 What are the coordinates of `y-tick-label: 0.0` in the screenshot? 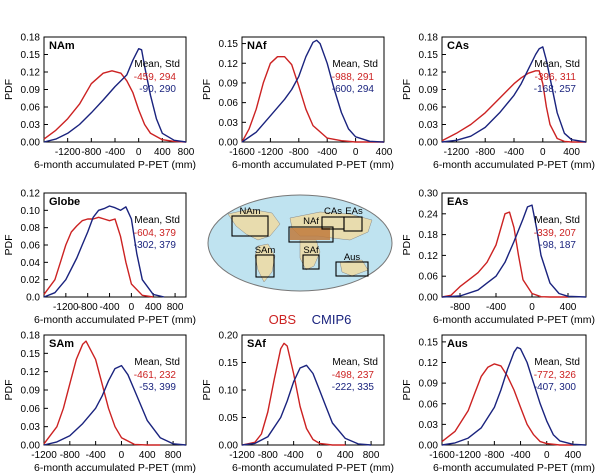 It's located at (33, 298).